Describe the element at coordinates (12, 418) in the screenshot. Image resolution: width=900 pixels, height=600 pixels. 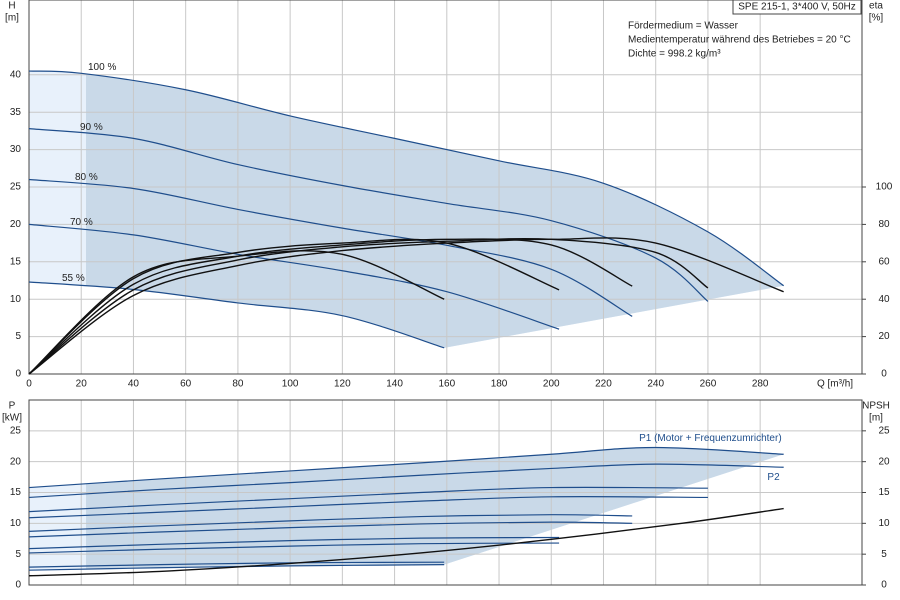
I see `y-axis-label: [kW]` at that location.